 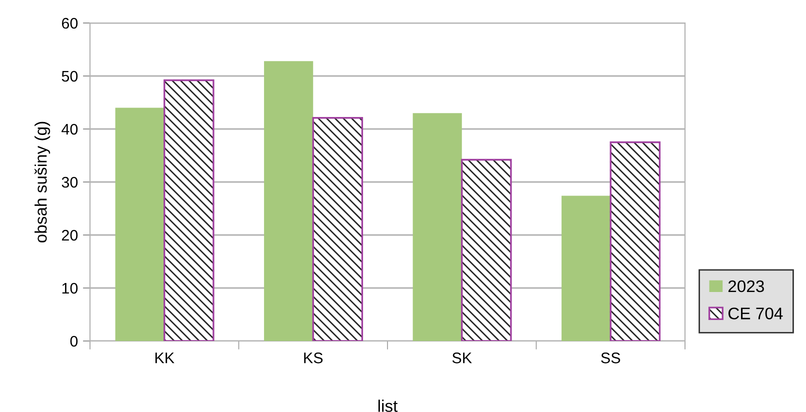 I want to click on y-tick-label: 40, so click(x=70, y=129).